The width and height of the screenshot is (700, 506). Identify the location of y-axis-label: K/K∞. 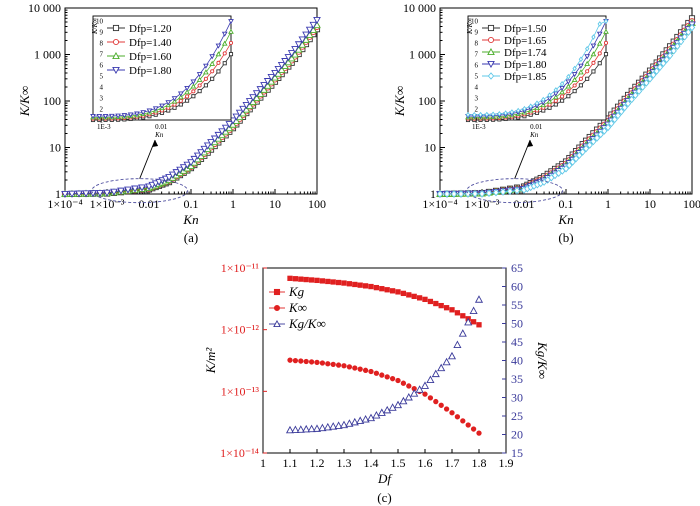
(24, 101).